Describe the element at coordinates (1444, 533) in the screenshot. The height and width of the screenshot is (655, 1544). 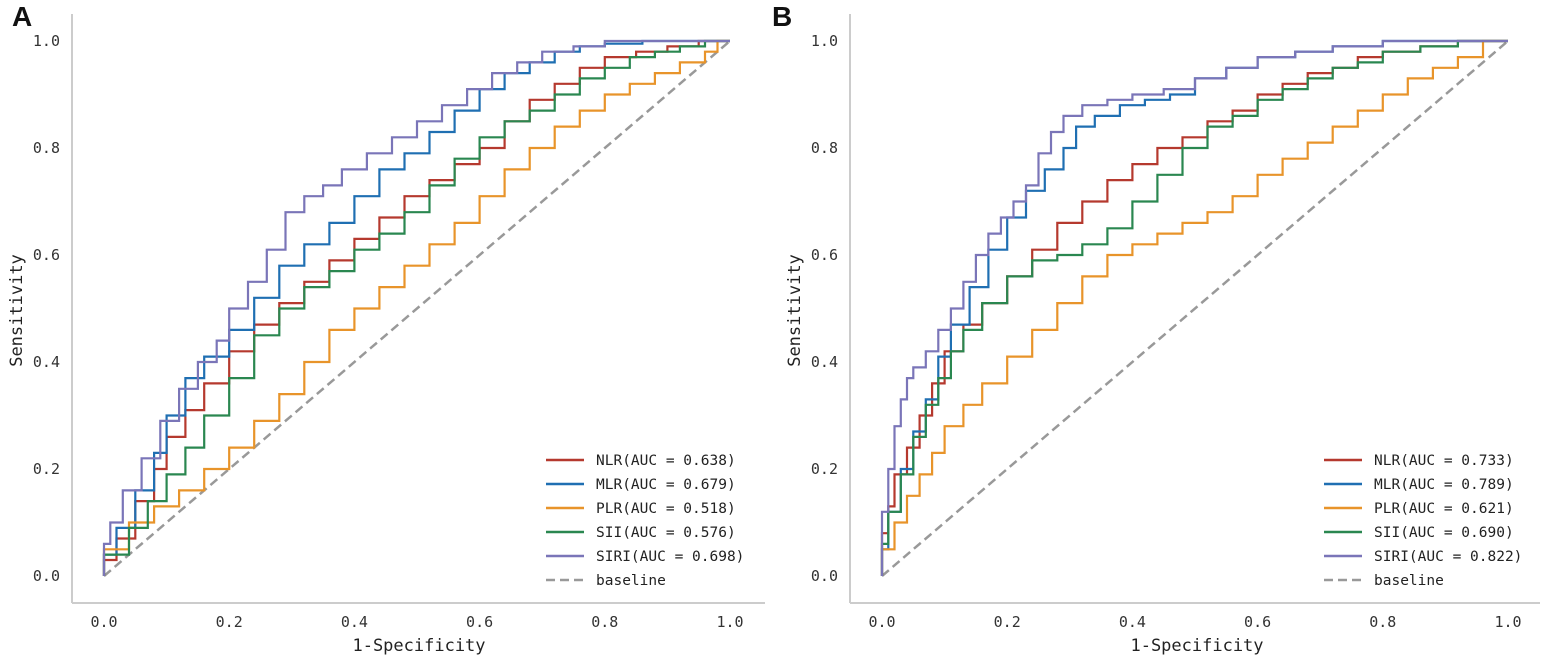
I see `legend-label-sii: SII(AUC = 0.690)` at that location.